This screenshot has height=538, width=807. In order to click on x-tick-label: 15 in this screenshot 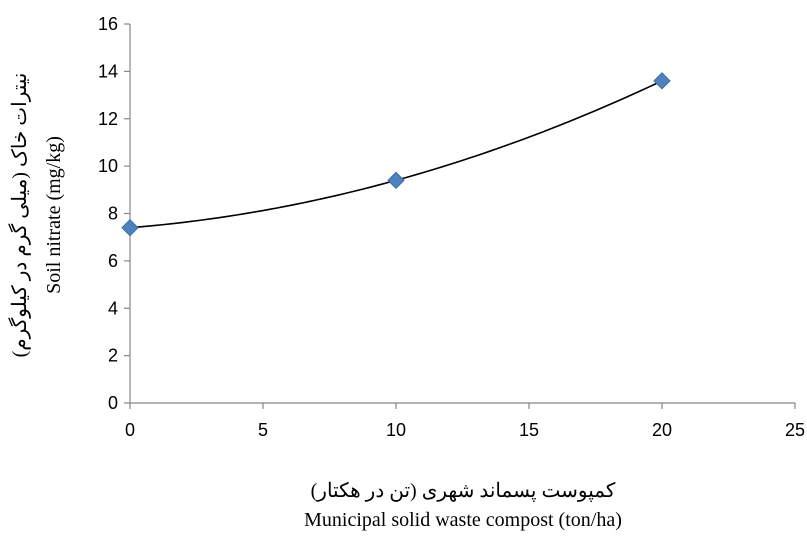, I will do `click(529, 430)`.